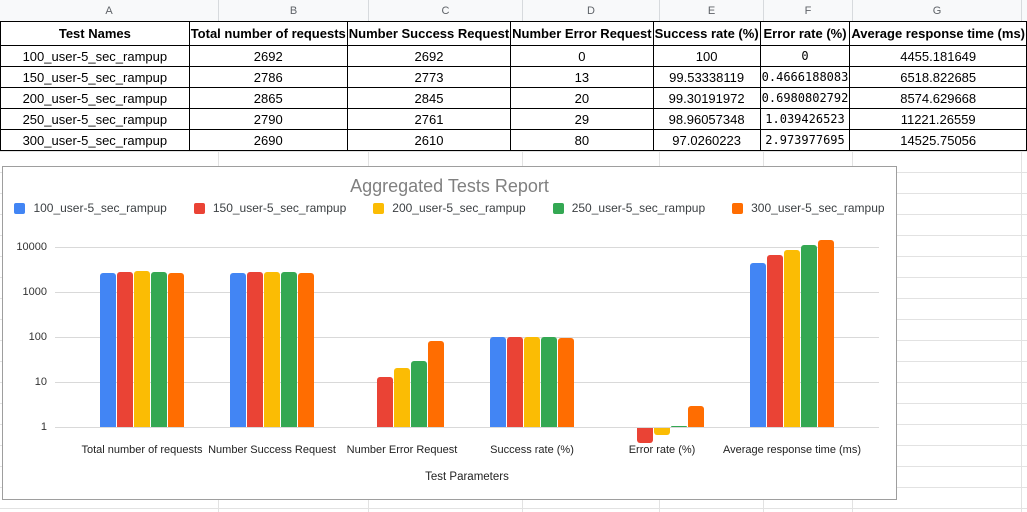  Describe the element at coordinates (95, 119) in the screenshot. I see `cell: 250_user-5_sec_rampup` at that location.